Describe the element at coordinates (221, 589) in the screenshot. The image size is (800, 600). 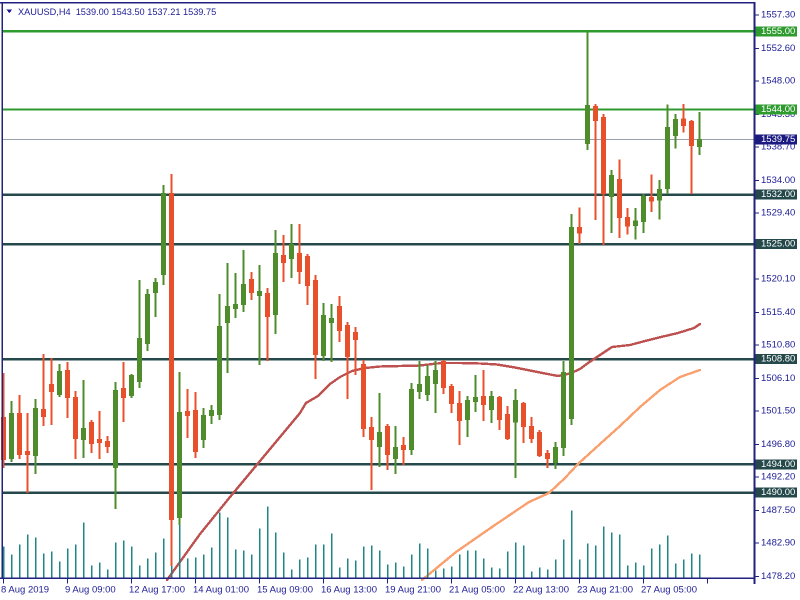
I see `svg-text: 14 Aug 01:00` at that location.